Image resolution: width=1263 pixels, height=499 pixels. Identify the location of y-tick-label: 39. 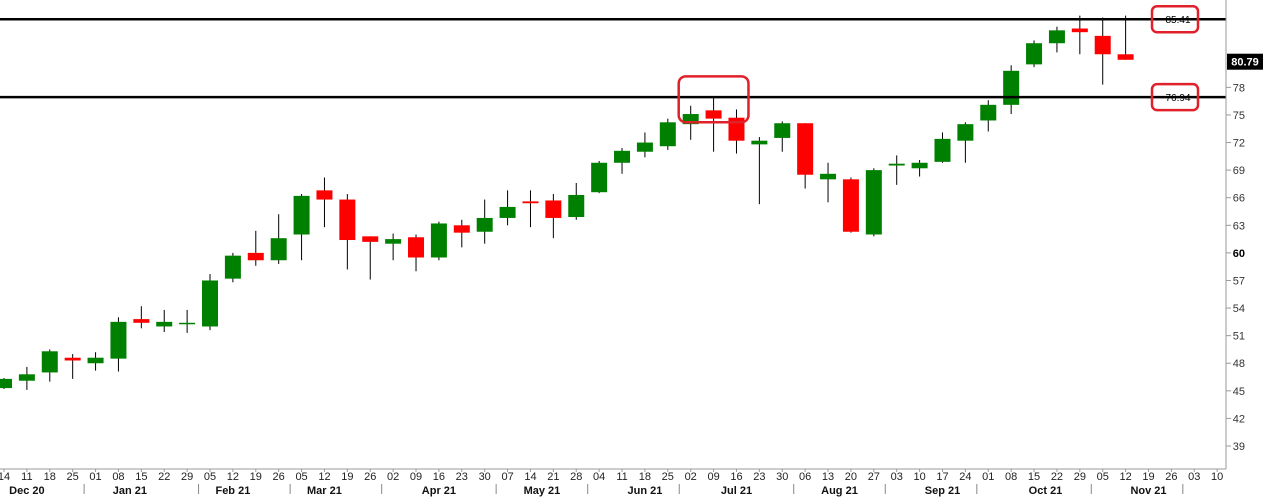
(1239, 447).